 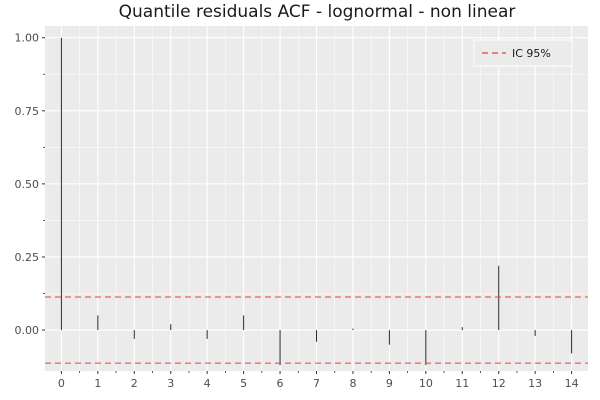 I want to click on x-tick-label: 14, so click(x=572, y=383).